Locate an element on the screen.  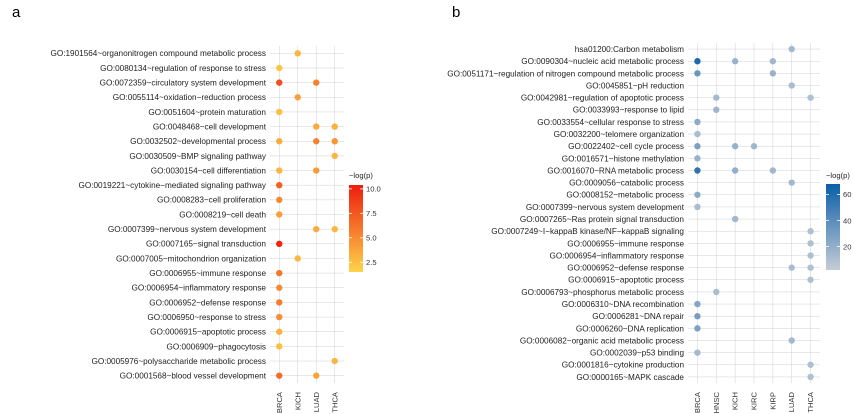
y-tick-label: GO:0006955~immune response is located at coordinates (207, 273).